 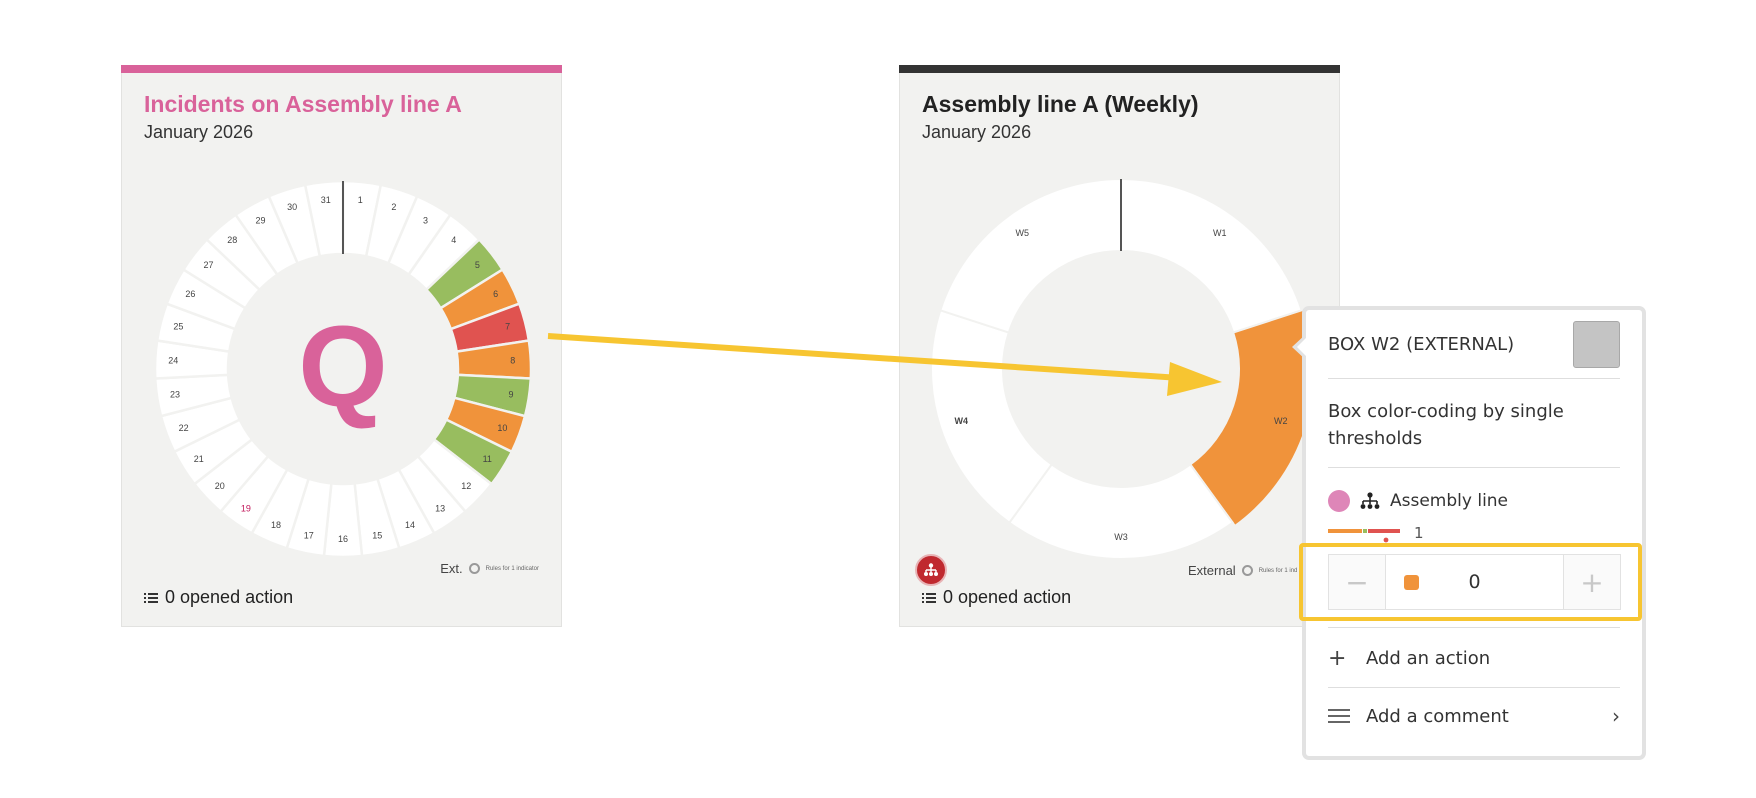 I want to click on segment-label: 3, so click(x=425, y=220).